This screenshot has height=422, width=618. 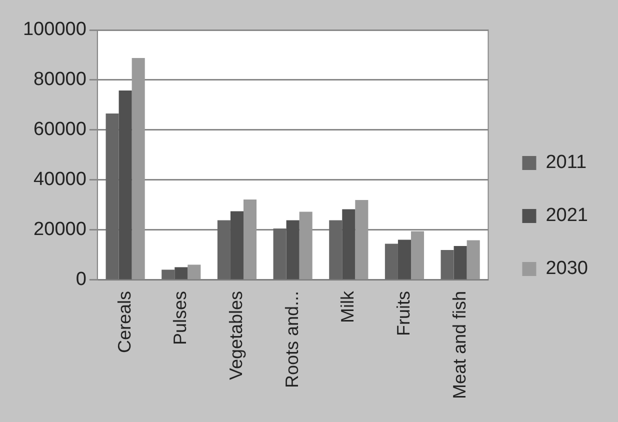 I want to click on y-tick-label: 80000, so click(x=60, y=79).